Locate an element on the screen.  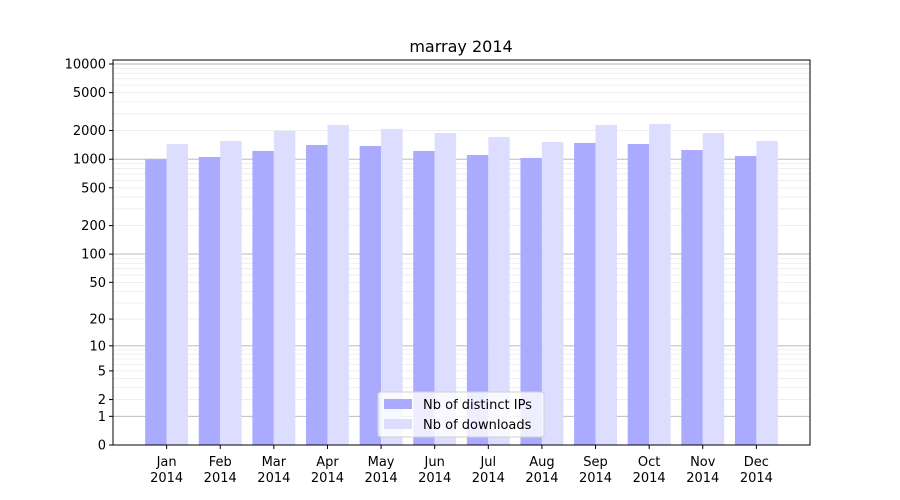
x-tick-label-month: Oct is located at coordinates (649, 462).